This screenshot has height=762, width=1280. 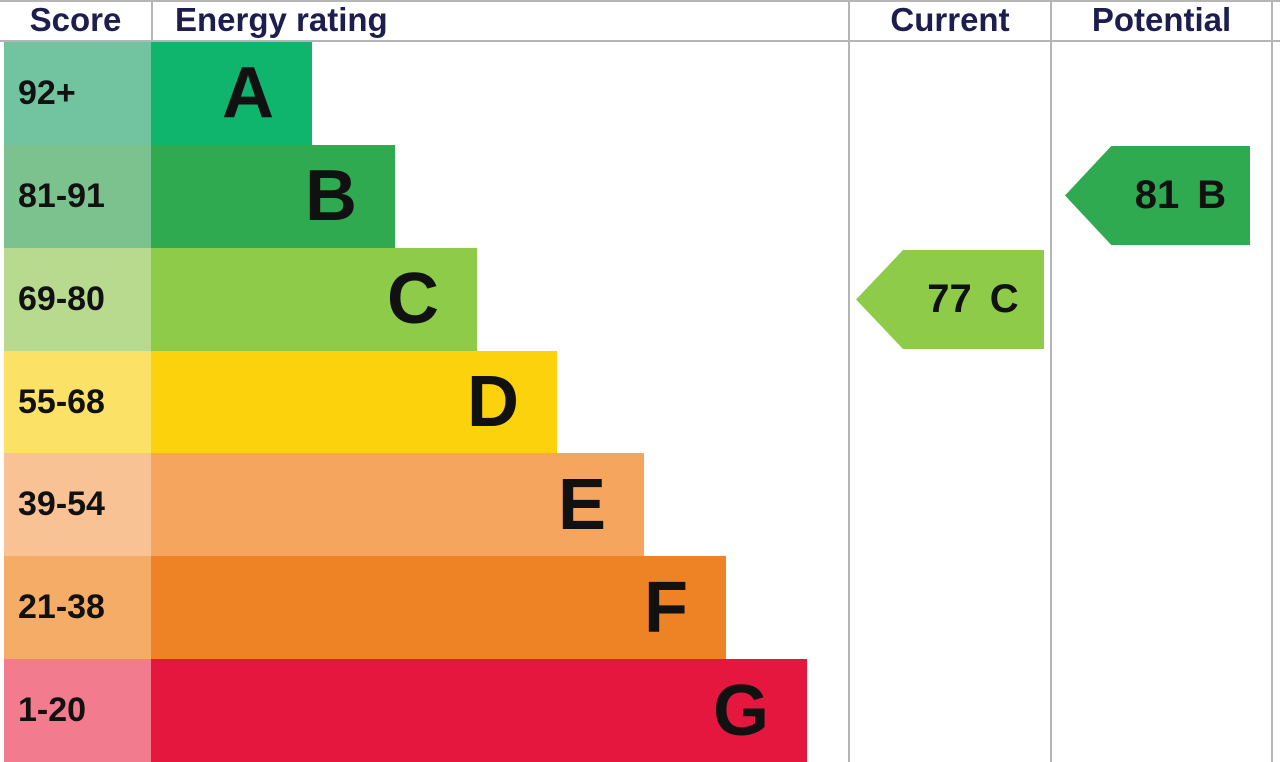 I want to click on rating-bar-b: B, so click(x=273, y=196).